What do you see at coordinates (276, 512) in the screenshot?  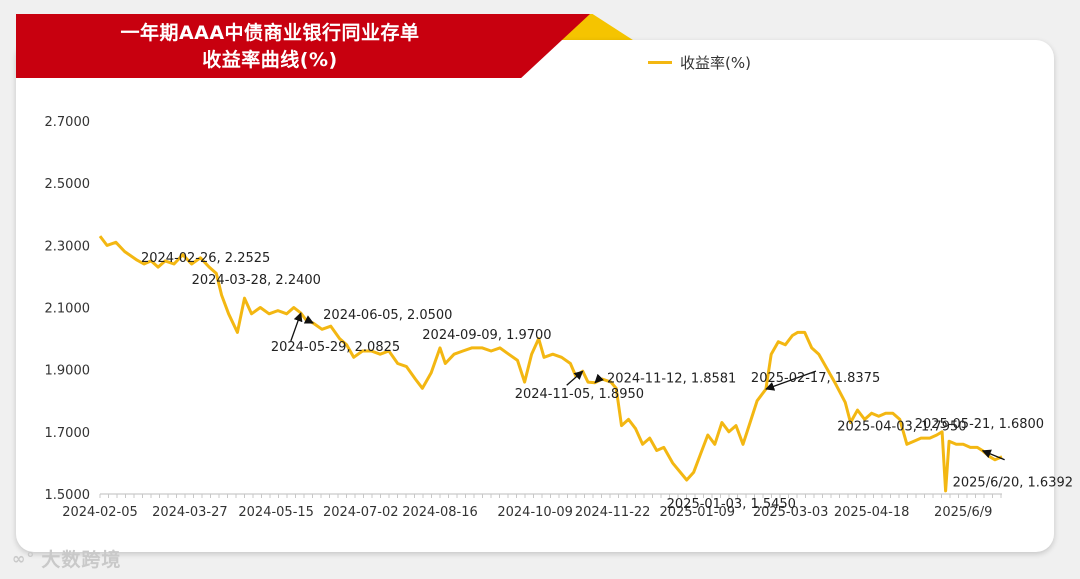 I see `x-tick-label: 2024-05-15` at bounding box center [276, 512].